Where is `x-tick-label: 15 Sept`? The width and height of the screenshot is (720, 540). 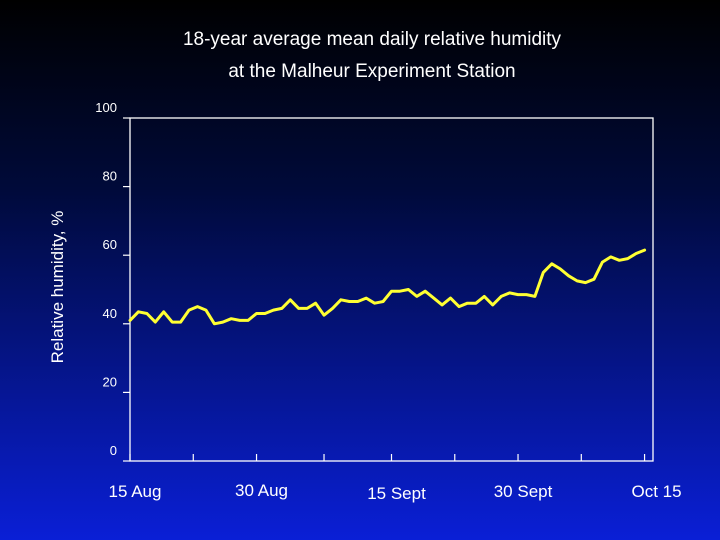 x-tick-label: 15 Sept is located at coordinates (396, 493).